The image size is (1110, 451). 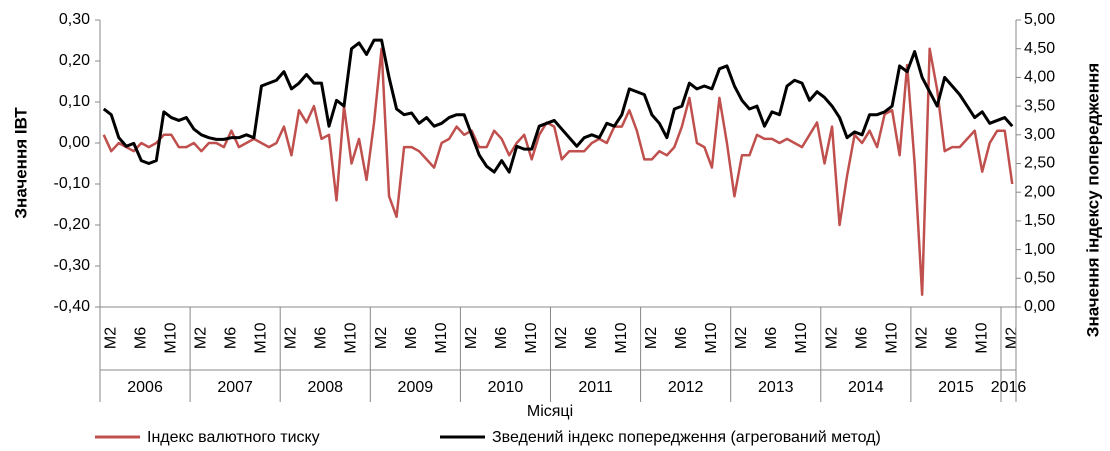 What do you see at coordinates (1039, 77) in the screenshot?
I see `y2-tick-label: 4,00` at bounding box center [1039, 77].